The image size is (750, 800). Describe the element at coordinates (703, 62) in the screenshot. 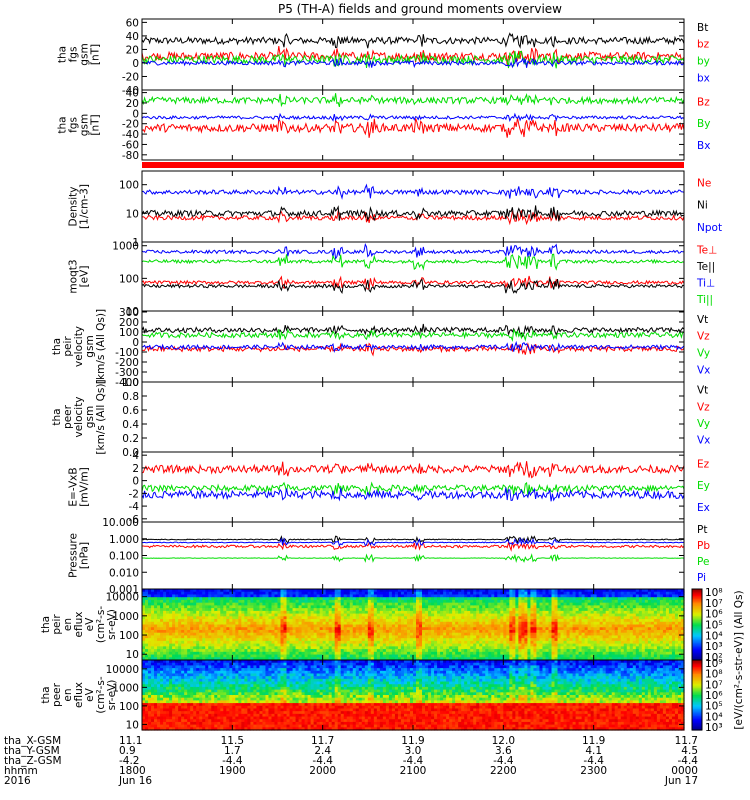

I see `legend-by: by` at that location.